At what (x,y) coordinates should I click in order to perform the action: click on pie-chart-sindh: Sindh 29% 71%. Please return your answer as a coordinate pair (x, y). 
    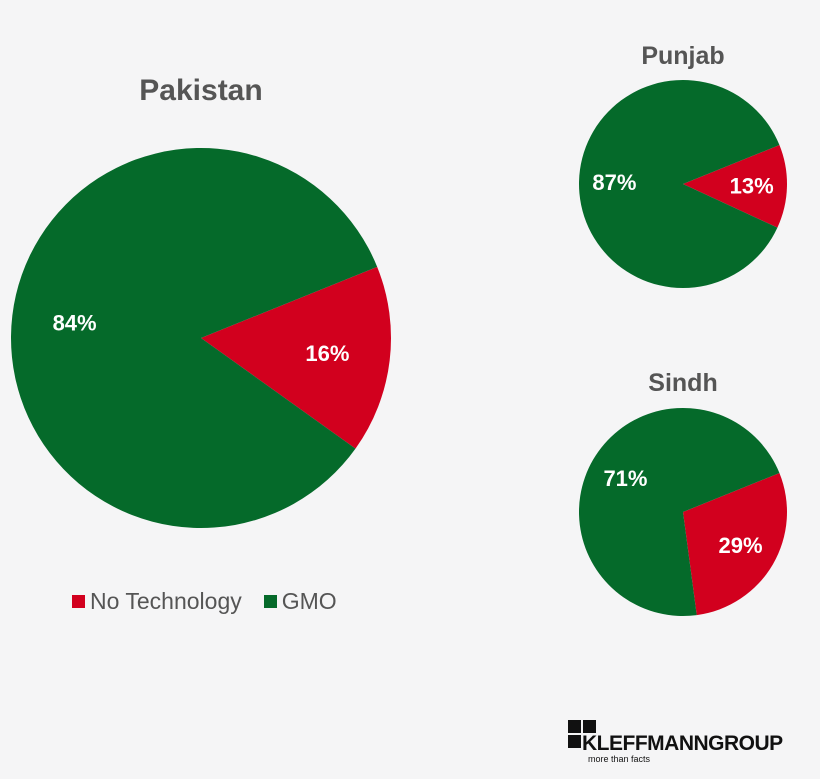
    Looking at the image, I should click on (683, 492).